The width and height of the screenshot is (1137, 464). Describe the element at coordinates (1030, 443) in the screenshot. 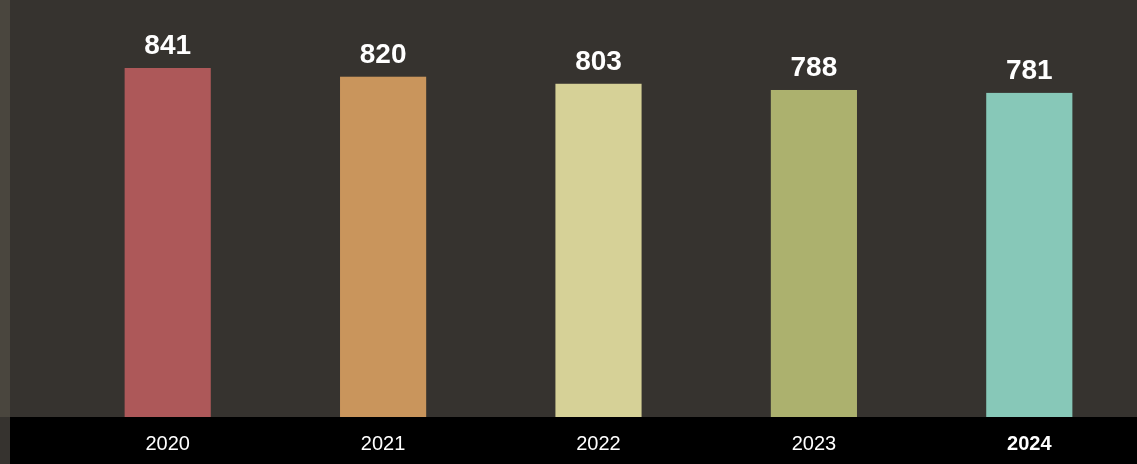

I see `x-tick-label: 2024` at that location.